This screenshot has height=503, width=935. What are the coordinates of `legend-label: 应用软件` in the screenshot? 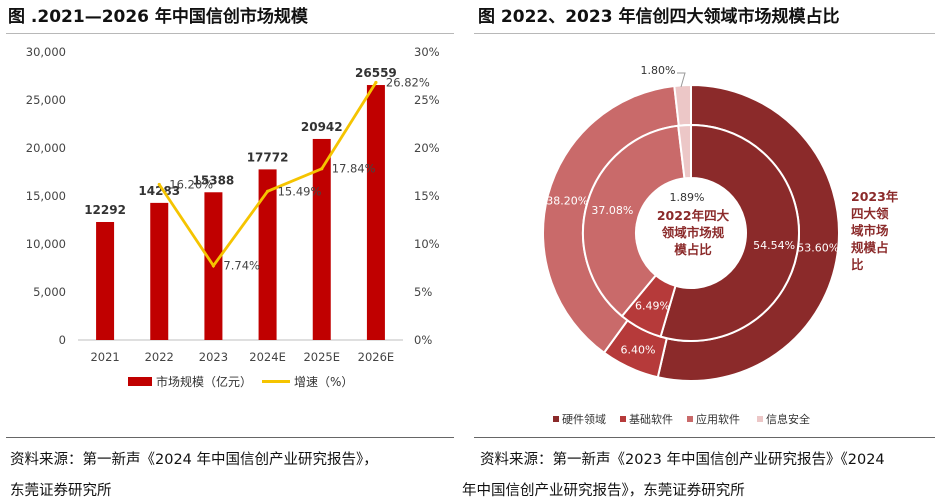 It's located at (718, 419).